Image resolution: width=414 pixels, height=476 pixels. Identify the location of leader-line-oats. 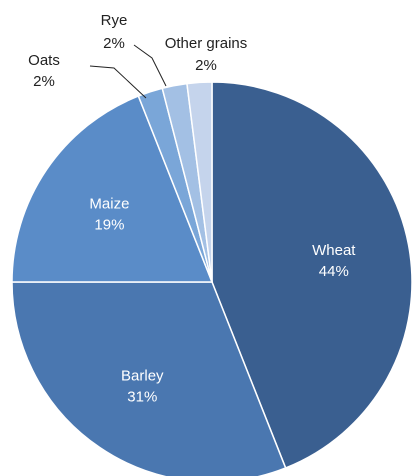
(118, 82).